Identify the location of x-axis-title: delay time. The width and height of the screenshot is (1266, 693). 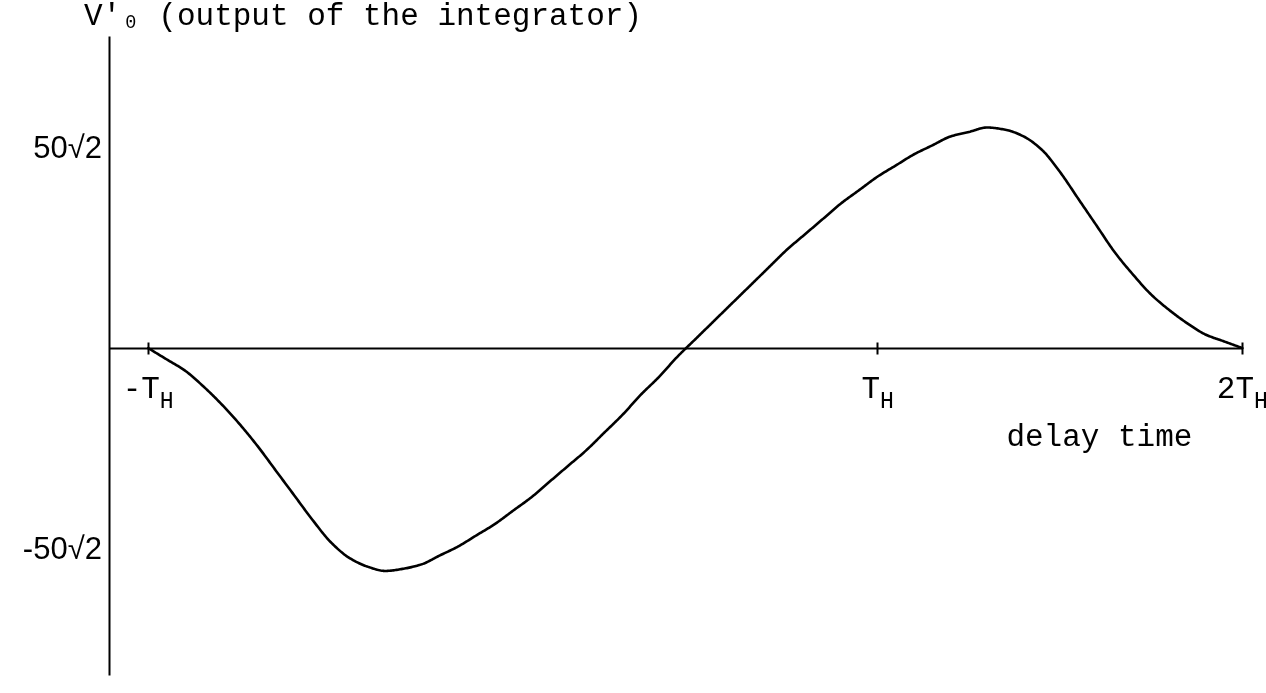
(1099, 437).